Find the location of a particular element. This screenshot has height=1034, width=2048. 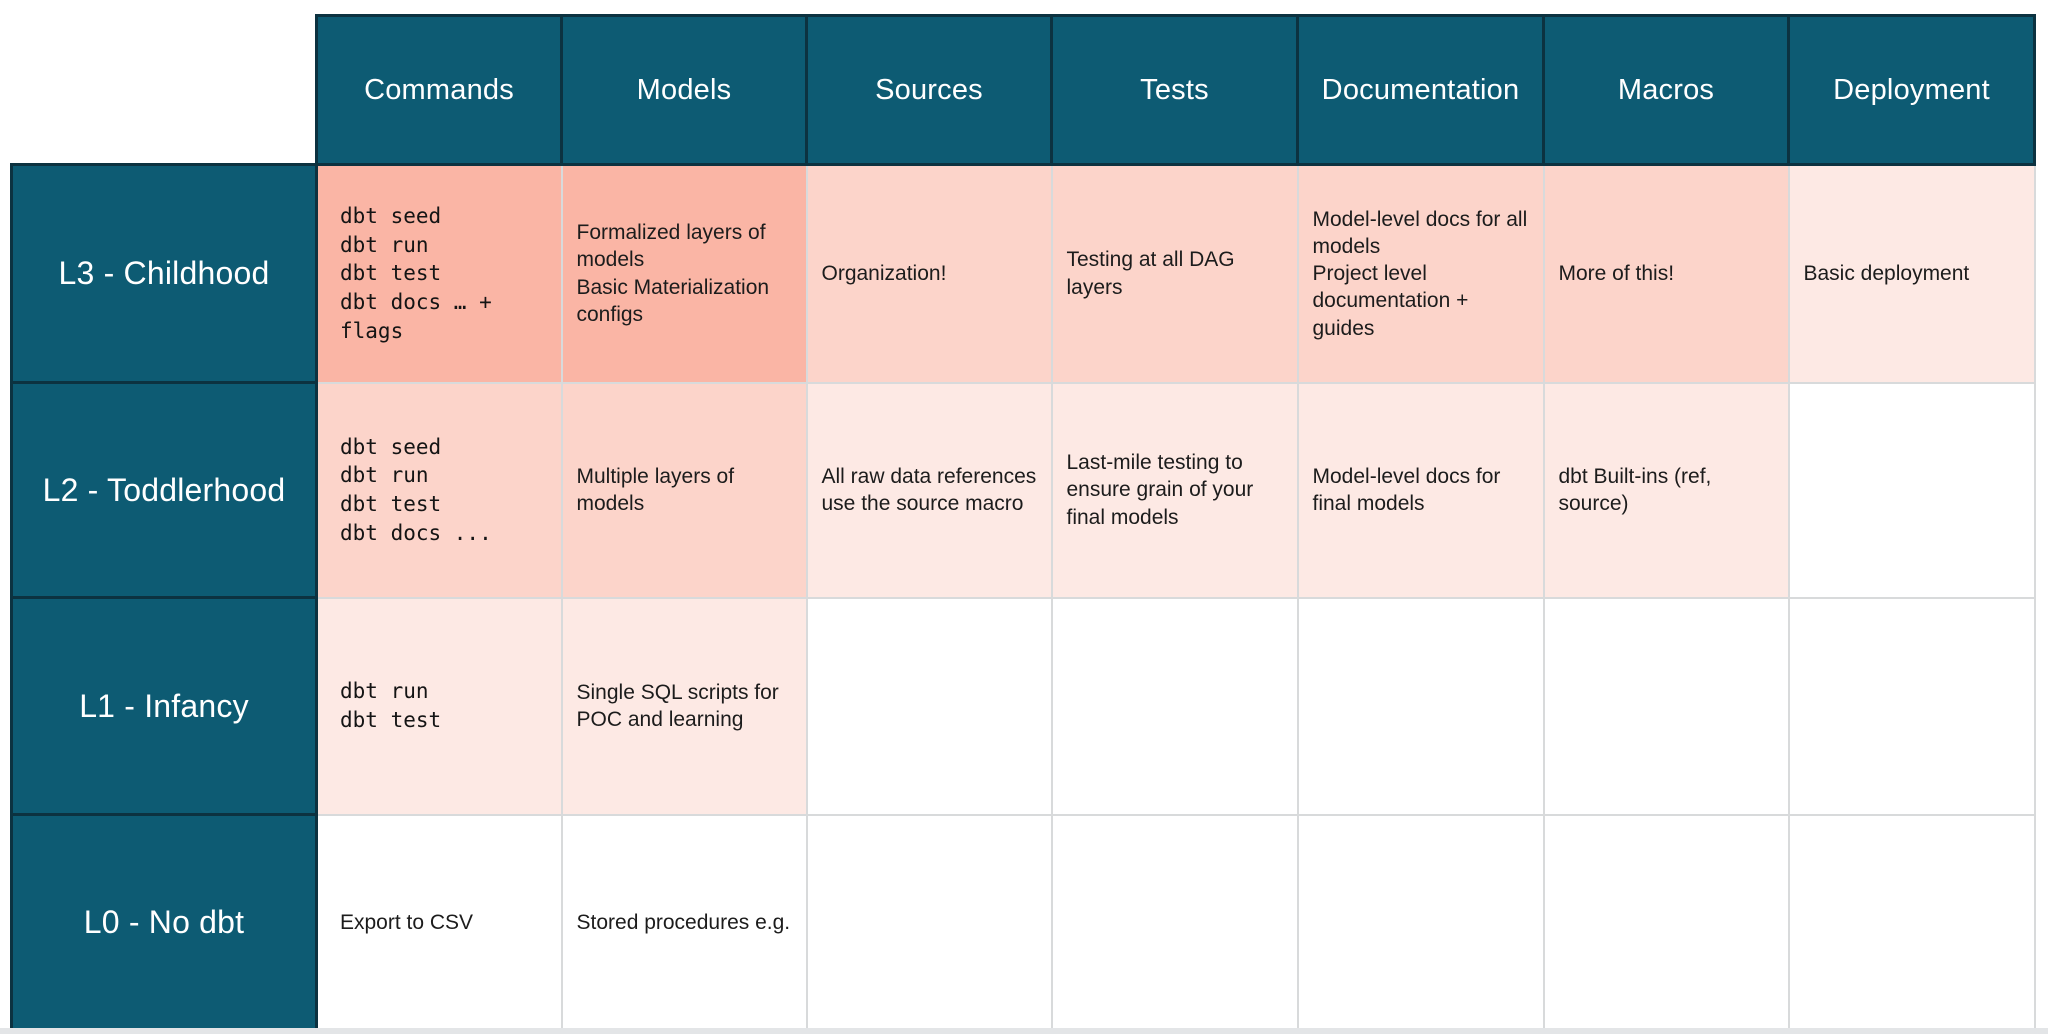

cell-l2-deployment is located at coordinates (1911, 490).